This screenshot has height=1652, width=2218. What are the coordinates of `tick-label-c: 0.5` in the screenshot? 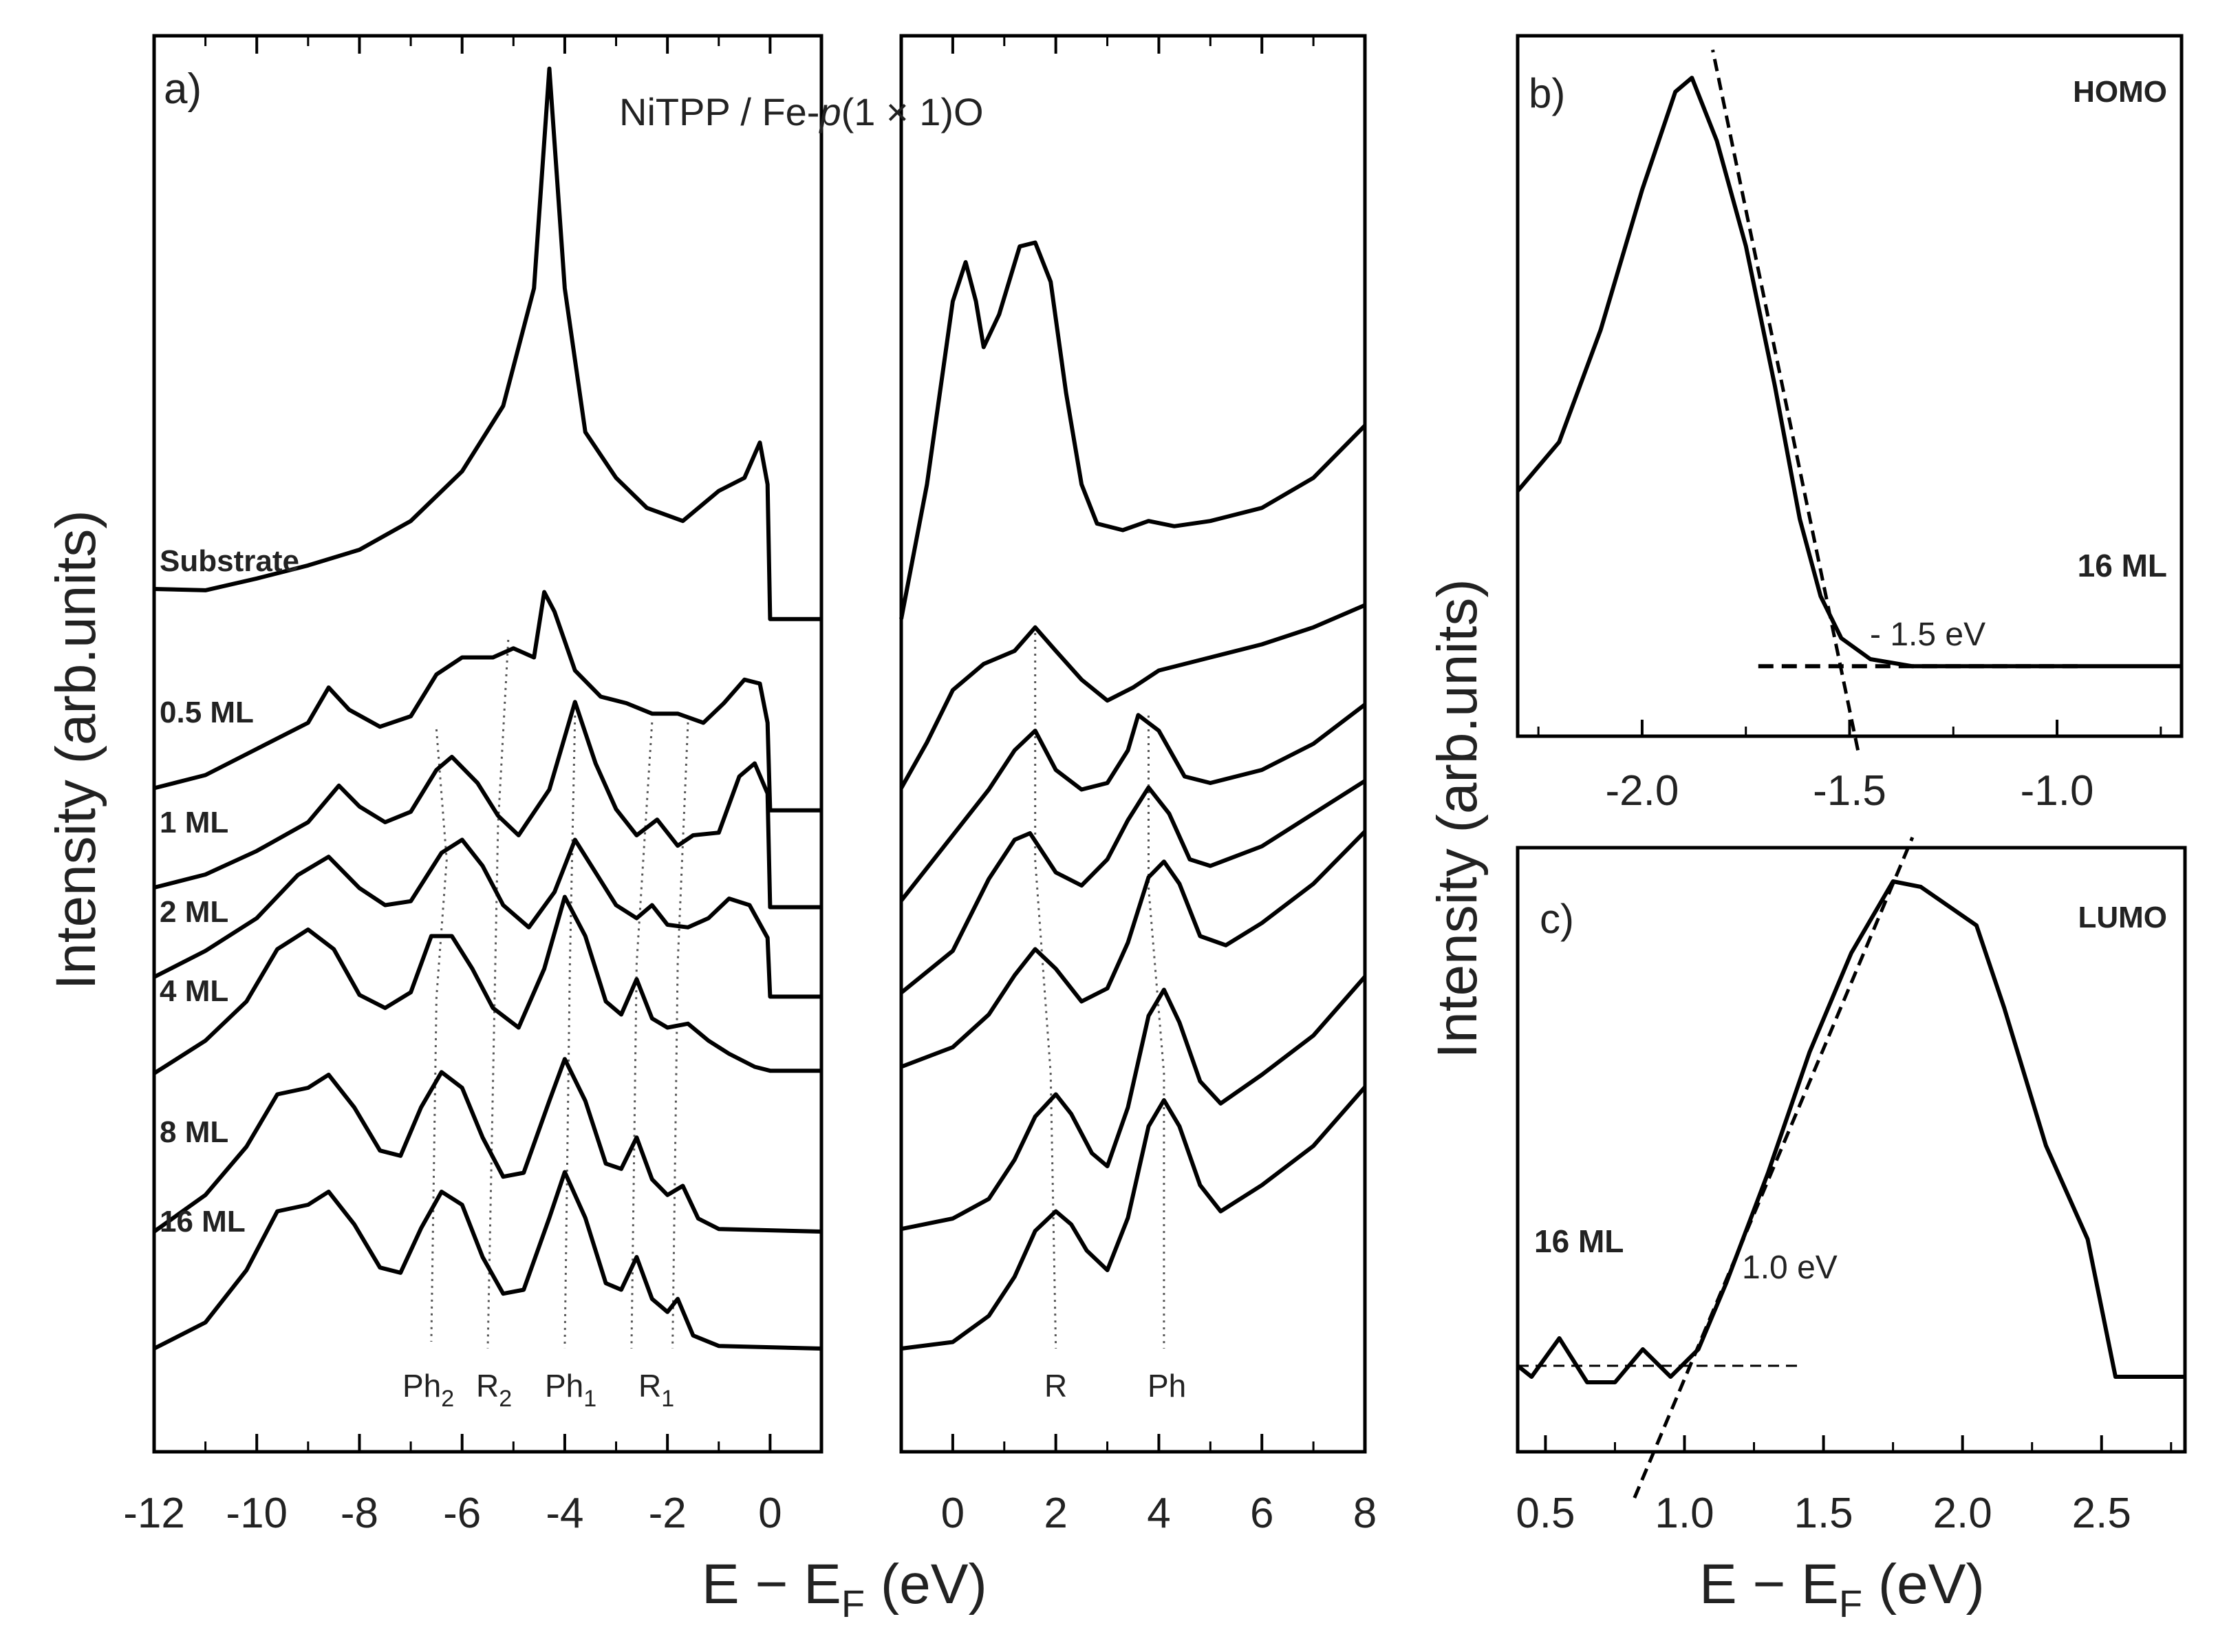 It's located at (1545, 1513).